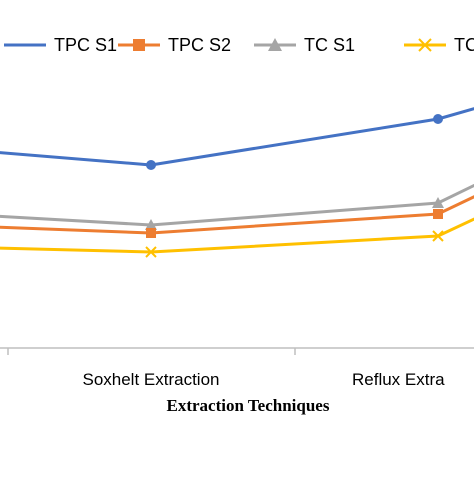 Image resolution: width=474 pixels, height=479 pixels. I want to click on legend-item-tc-s2: TC, so click(439, 45).